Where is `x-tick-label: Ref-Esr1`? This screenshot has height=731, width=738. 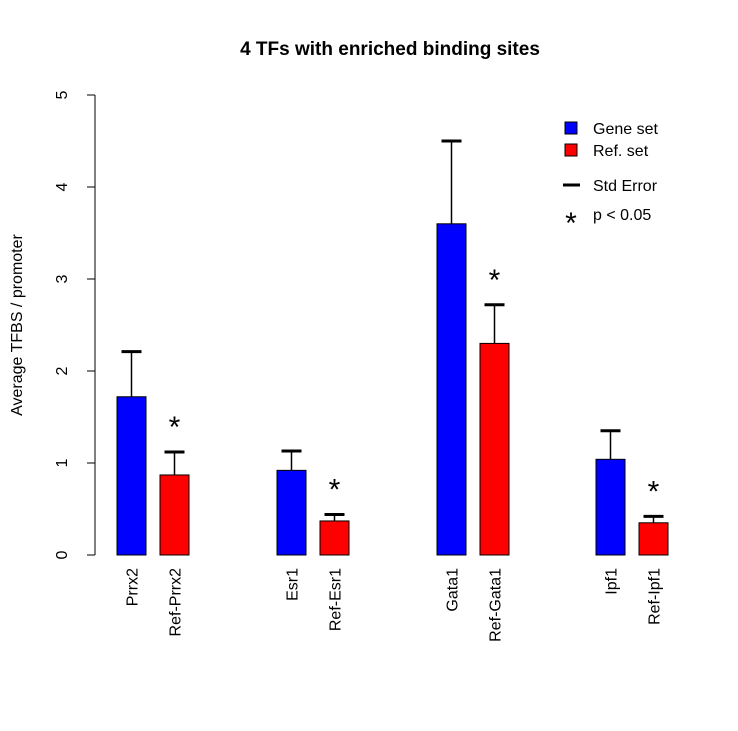
x-tick-label: Ref-Esr1 is located at coordinates (336, 599).